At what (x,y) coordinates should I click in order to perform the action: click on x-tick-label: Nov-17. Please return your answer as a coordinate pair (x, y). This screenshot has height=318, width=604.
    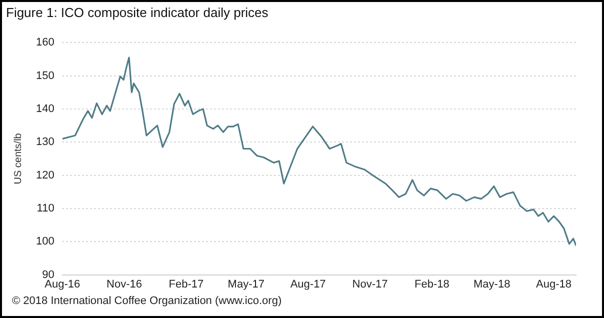
    Looking at the image, I should click on (370, 284).